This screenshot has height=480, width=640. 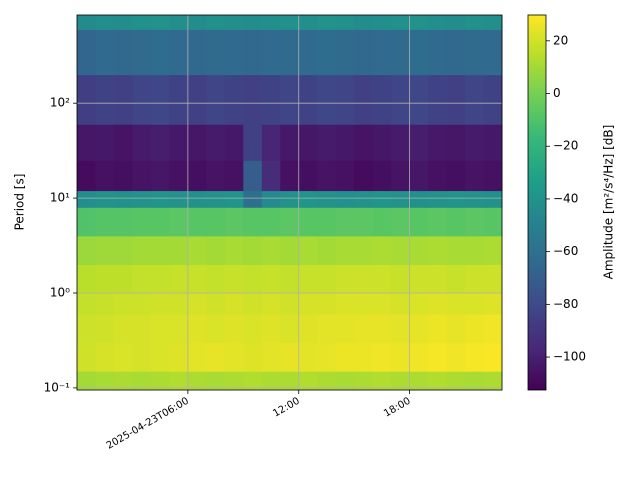 I want to click on y-tick-label: 10¹, so click(x=60, y=198).